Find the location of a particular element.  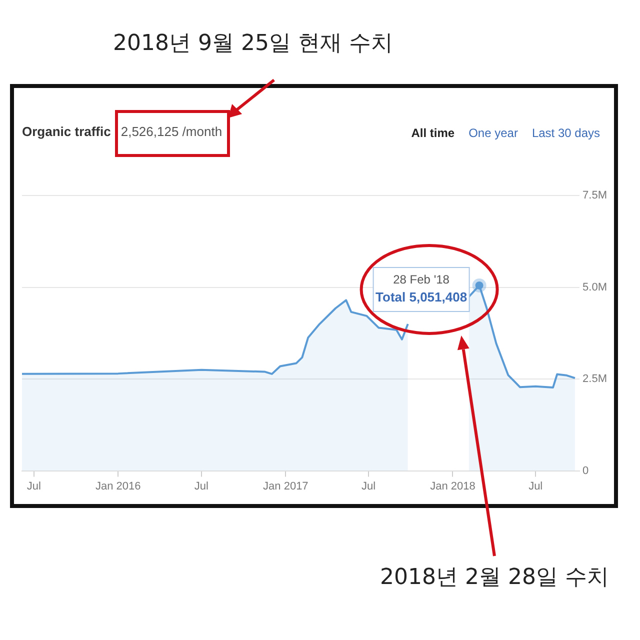

y-tick-label: 0 is located at coordinates (585, 470).